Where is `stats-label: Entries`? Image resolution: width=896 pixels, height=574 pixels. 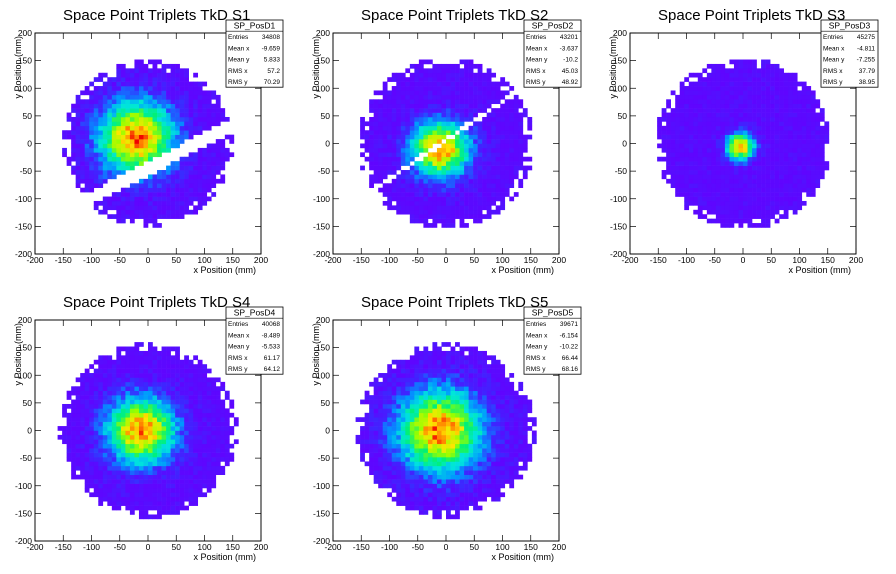 stats-label: Entries is located at coordinates (238, 324).